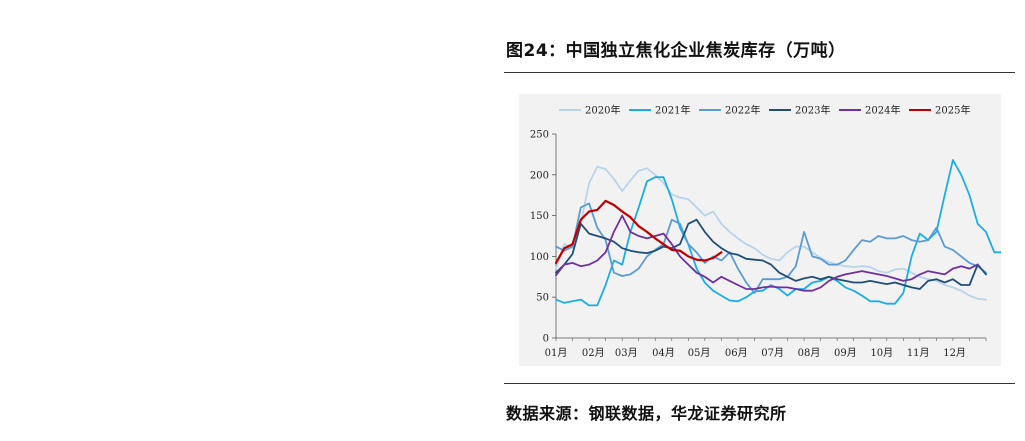 The height and width of the screenshot is (441, 1025). What do you see at coordinates (646, 413) in the screenshot?
I see `source-note: 数据来源：钢联数据，华龙证券研究所` at bounding box center [646, 413].